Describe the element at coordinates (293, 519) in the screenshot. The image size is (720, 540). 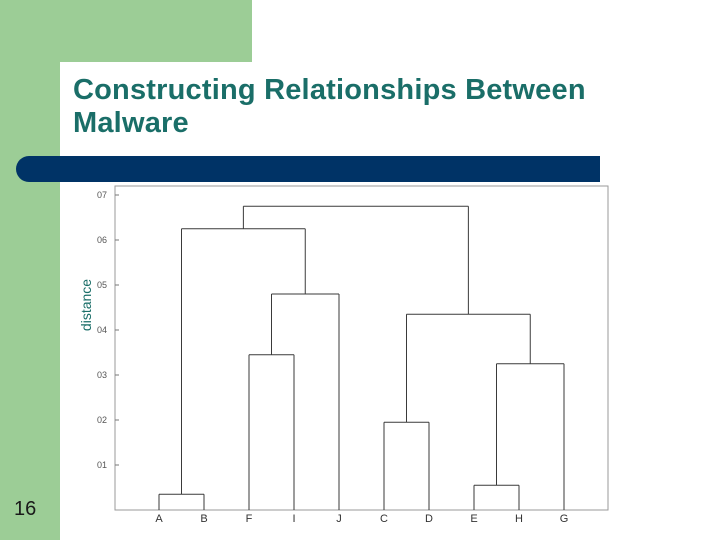
I see `leaf-label-i: I` at that location.